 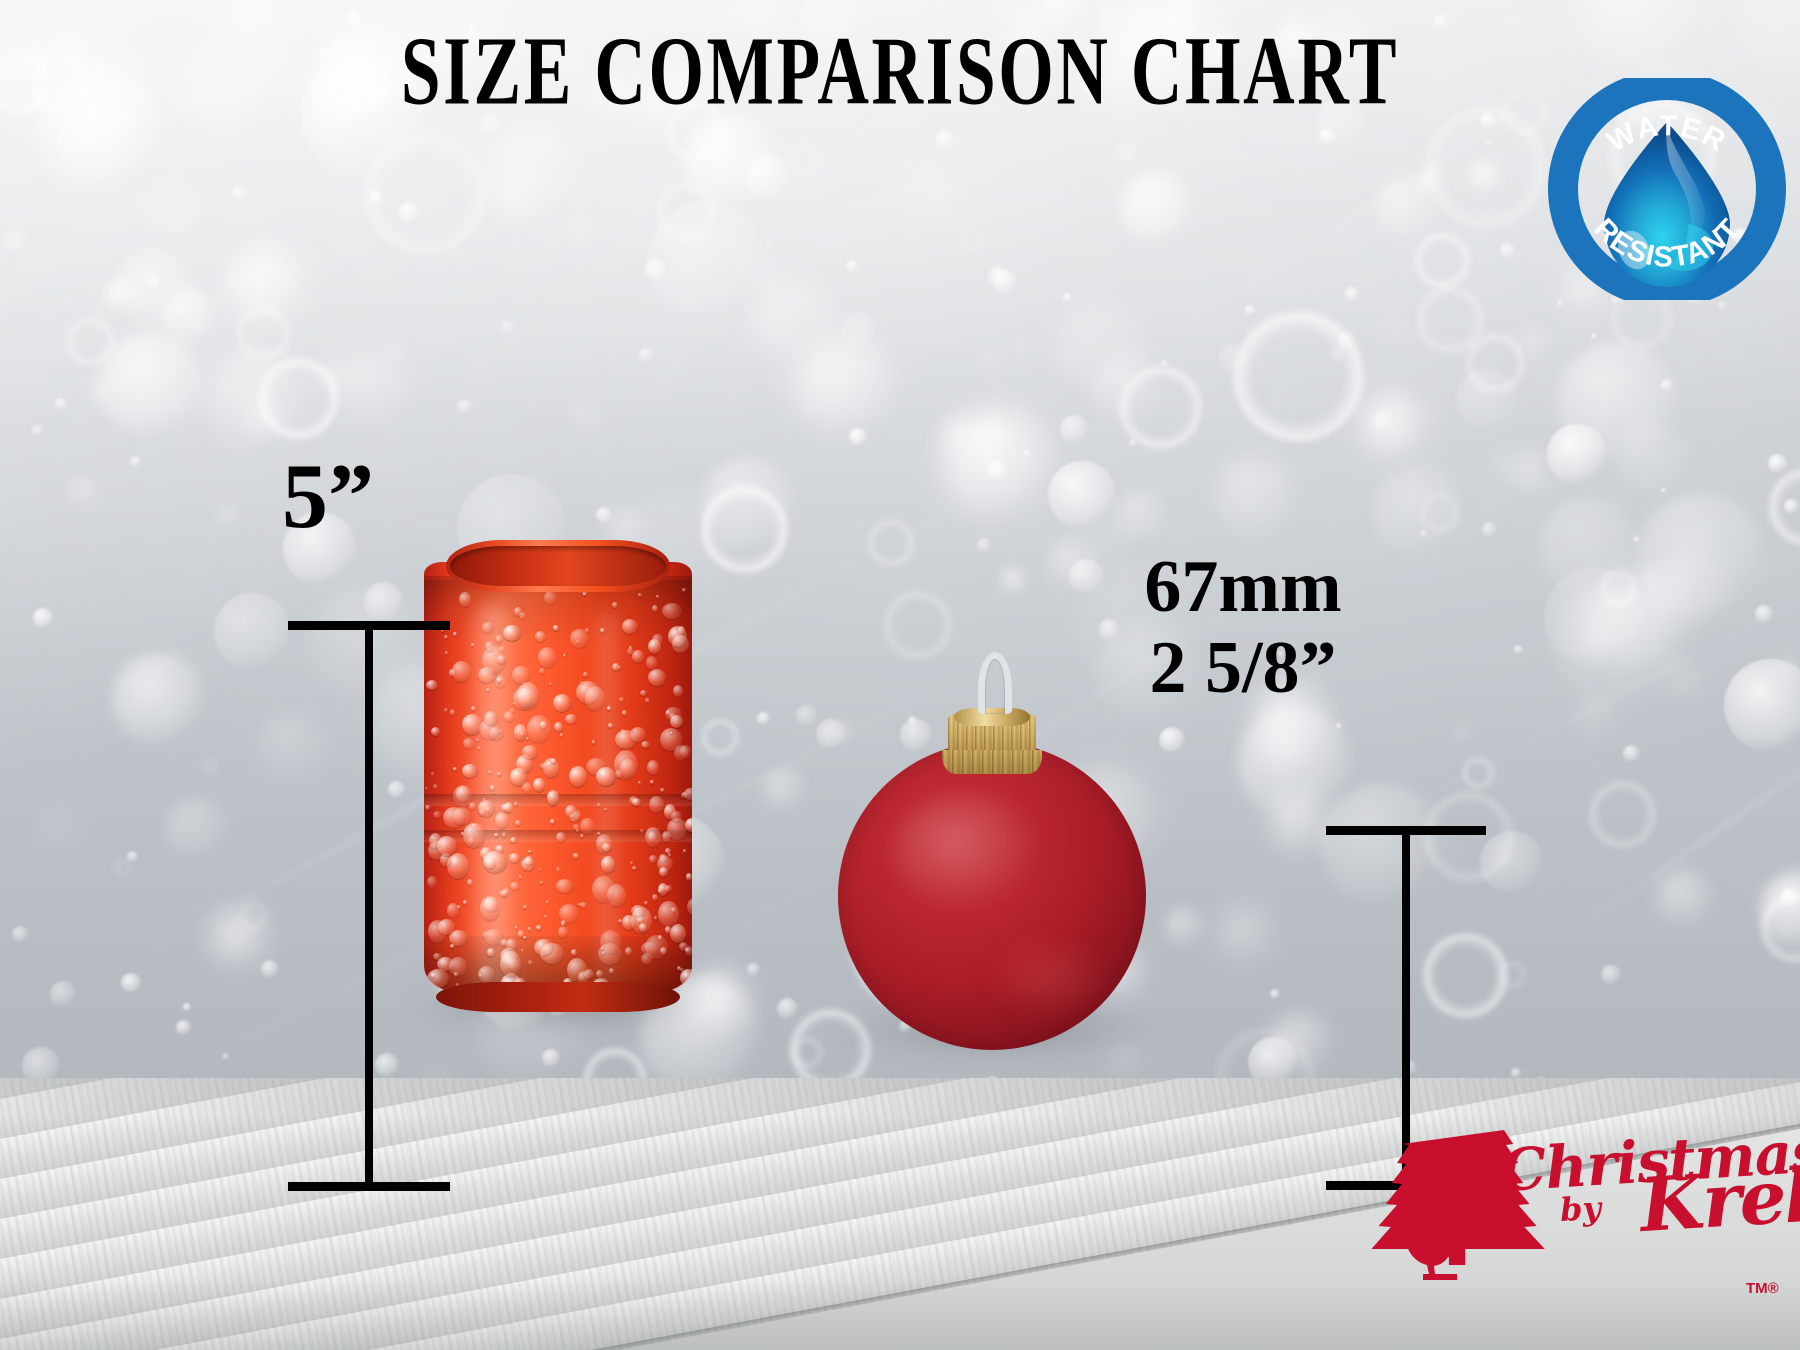 I want to click on can-highlight-right, so click(x=607, y=800).